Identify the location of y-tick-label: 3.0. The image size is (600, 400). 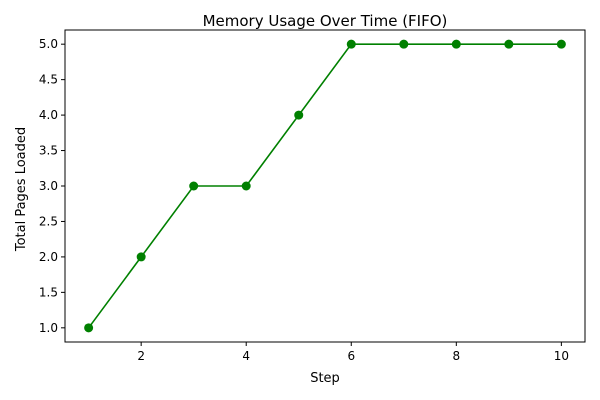
(48, 186).